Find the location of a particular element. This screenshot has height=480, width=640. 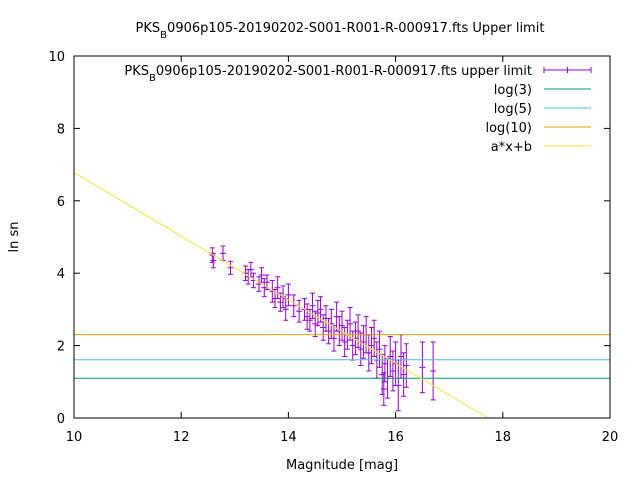

y-tick-label: 8 is located at coordinates (61, 129).